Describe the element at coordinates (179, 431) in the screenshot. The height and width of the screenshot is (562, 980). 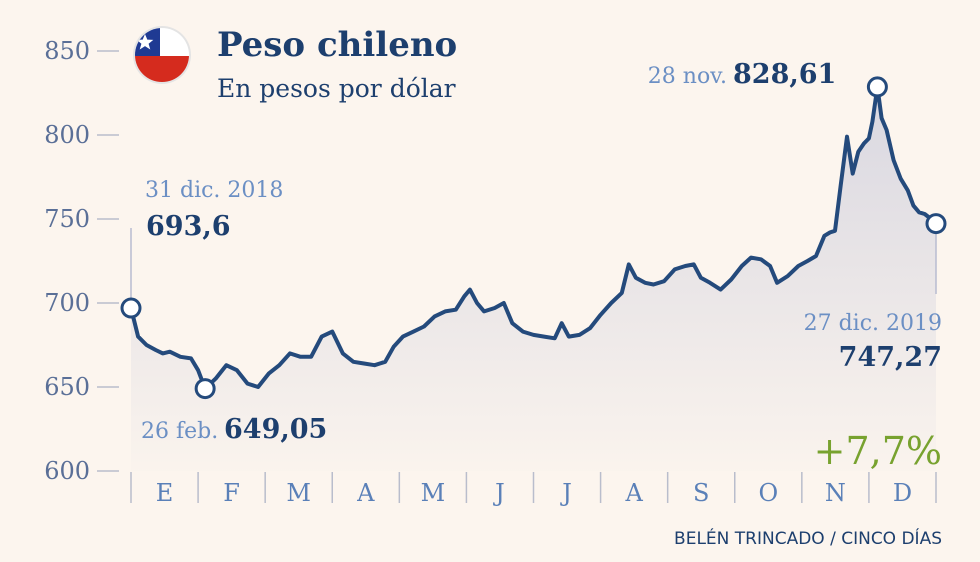
I see `annotation-min-date: 26 feb.` at that location.